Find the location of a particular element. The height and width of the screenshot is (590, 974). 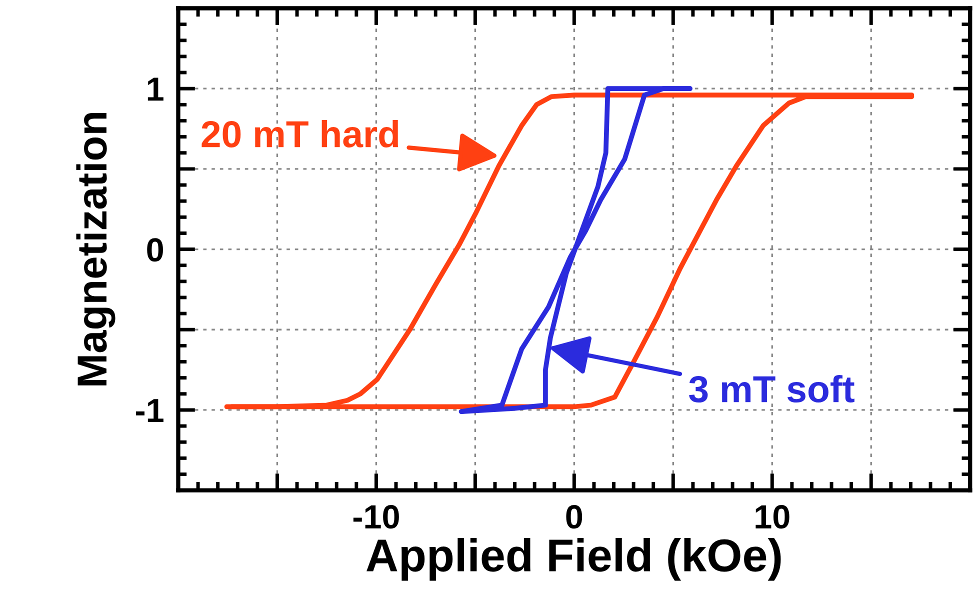

annotation: 20 mT hard is located at coordinates (300, 134).